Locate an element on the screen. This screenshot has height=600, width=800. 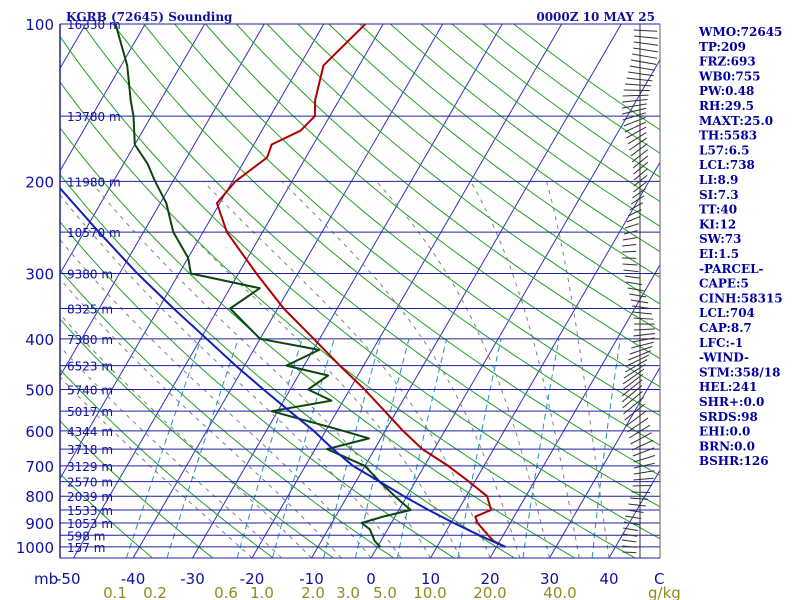
height-label: 13780 m is located at coordinates (94, 117).